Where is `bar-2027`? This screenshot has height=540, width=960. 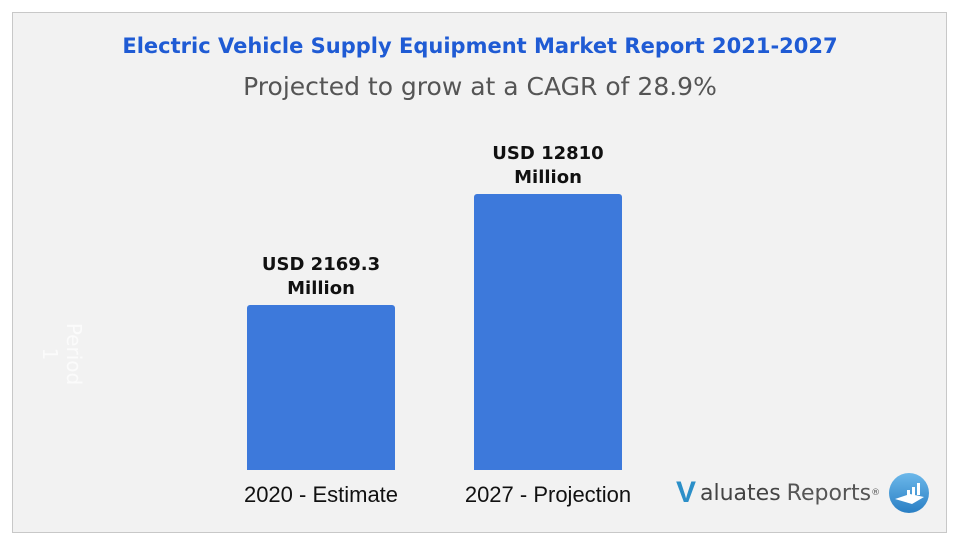
bar-2027 is located at coordinates (548, 331).